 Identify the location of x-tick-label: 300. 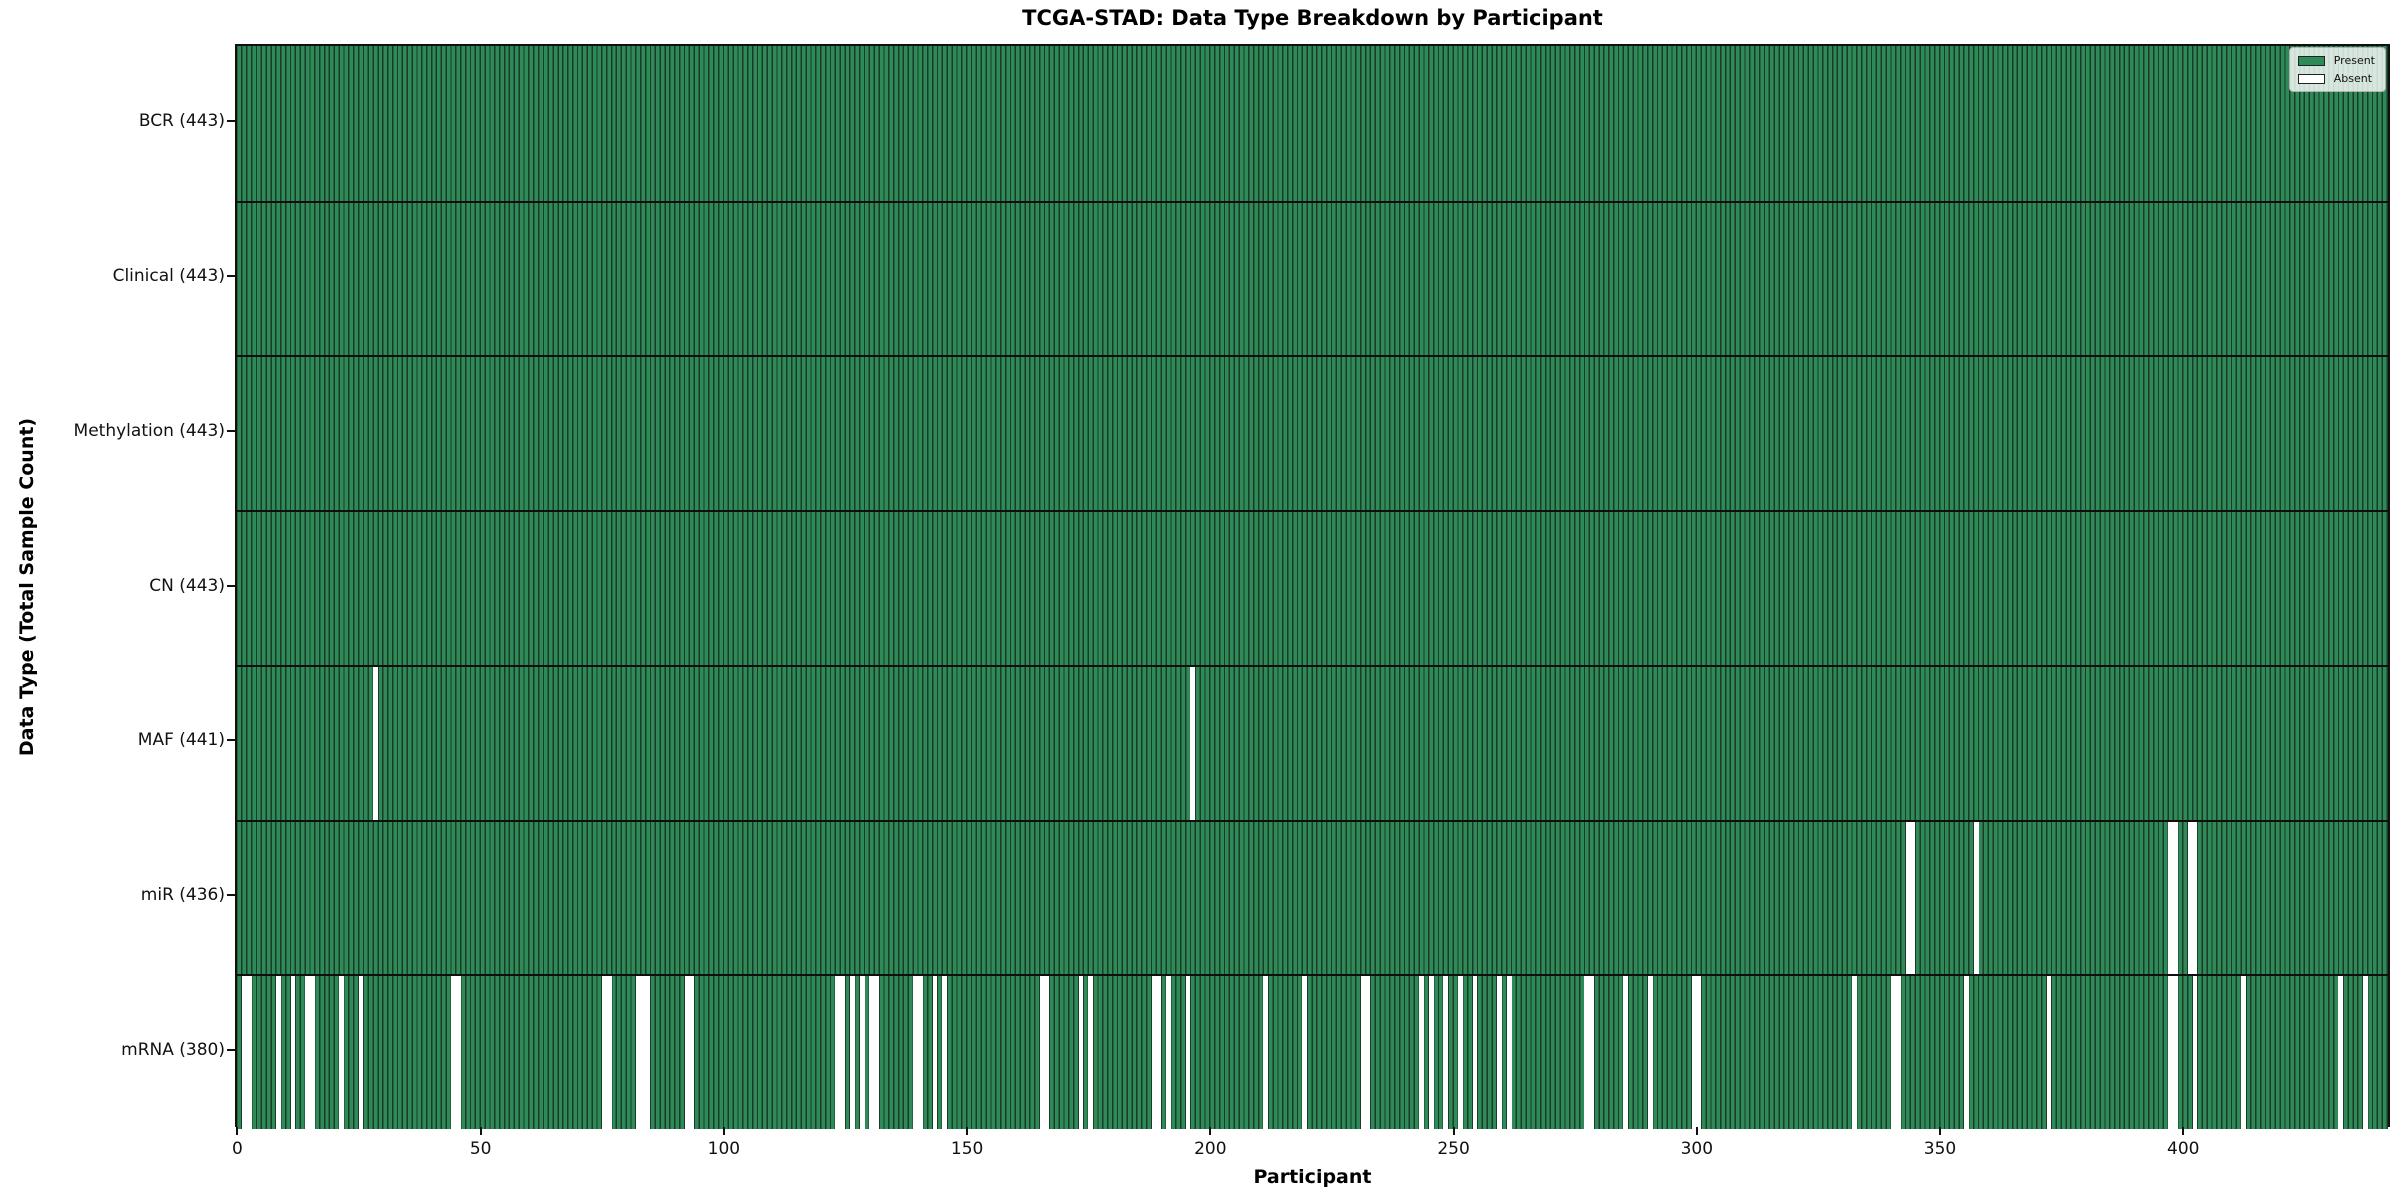
(1697, 1149).